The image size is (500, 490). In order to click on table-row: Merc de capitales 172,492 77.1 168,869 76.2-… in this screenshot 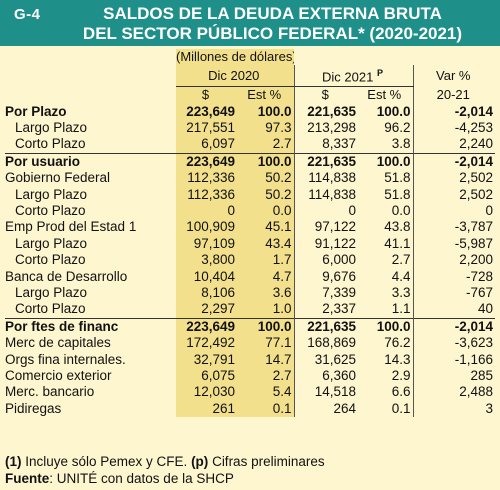, I will do `click(250, 343)`.